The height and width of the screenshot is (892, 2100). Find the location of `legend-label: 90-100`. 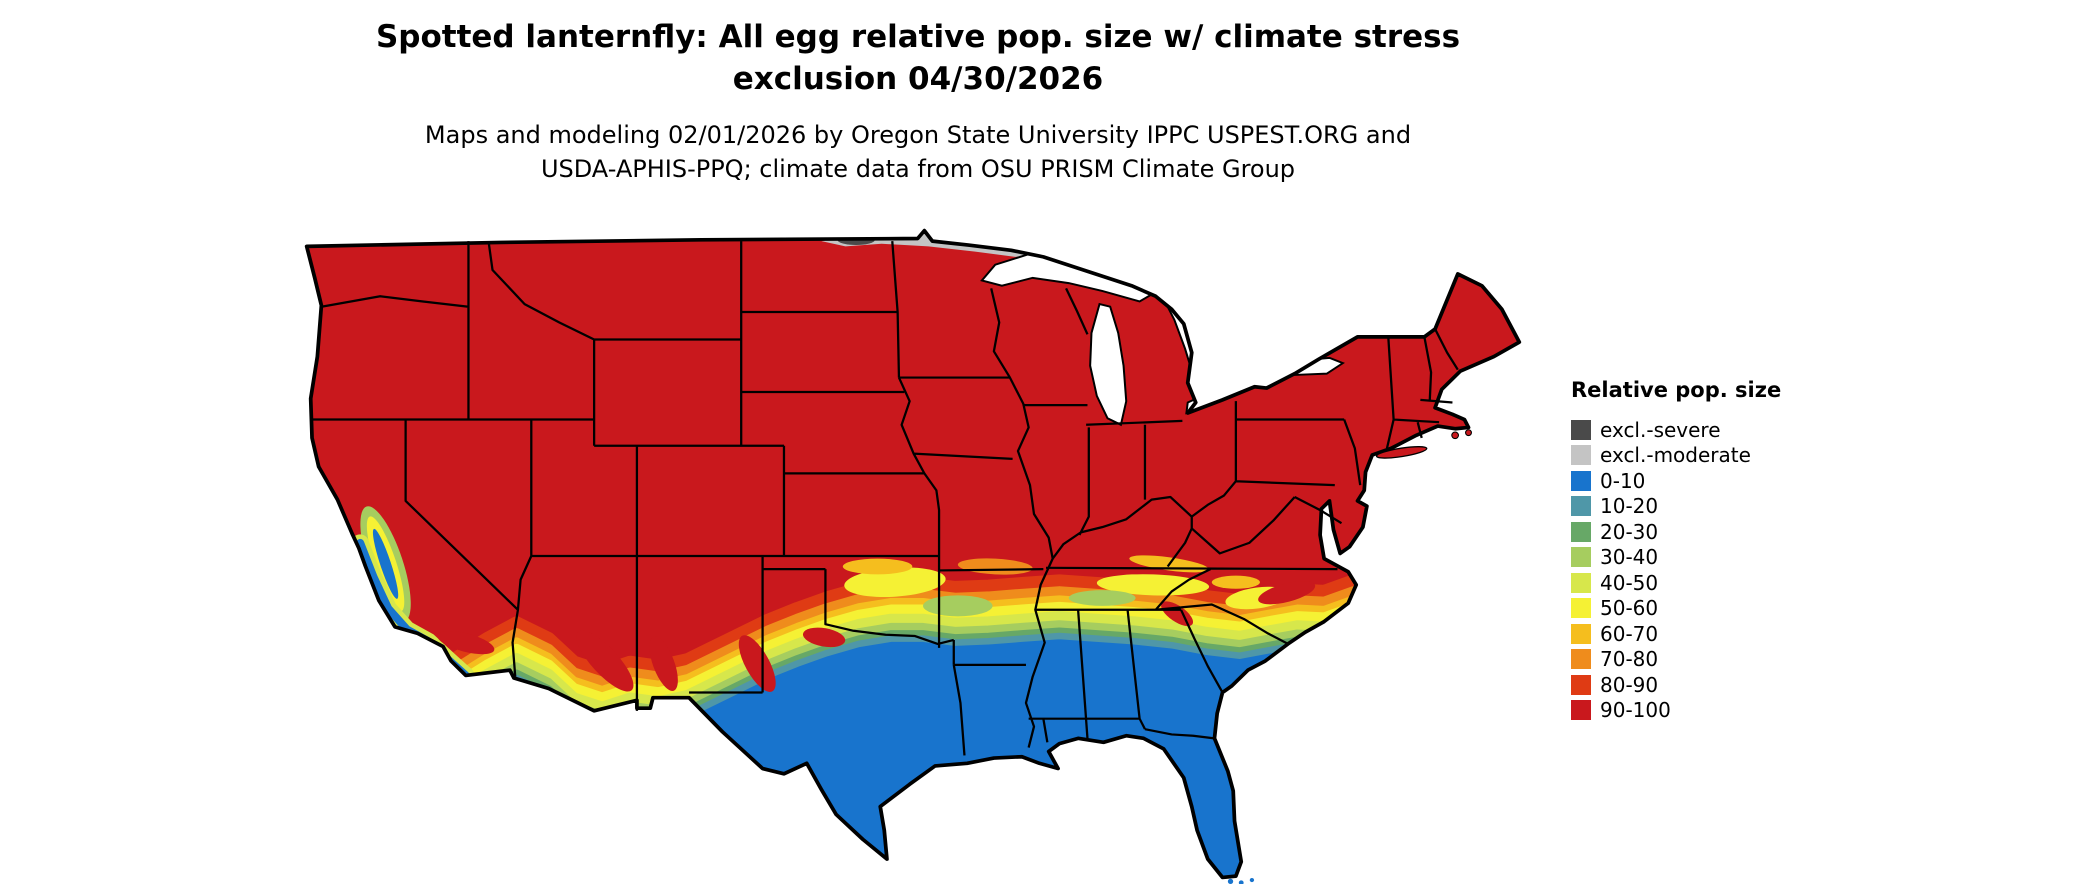

legend-label: 90-100 is located at coordinates (1635, 710).